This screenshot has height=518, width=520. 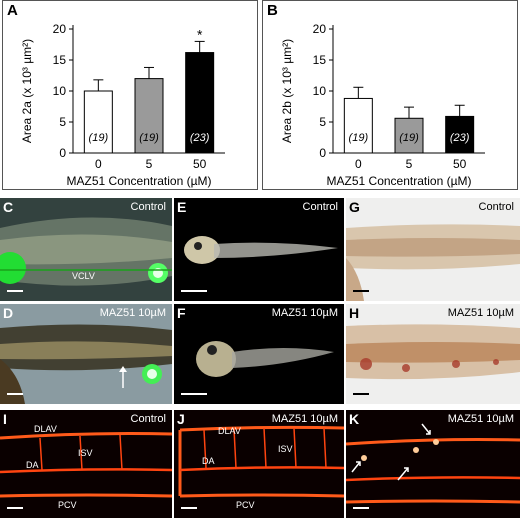 I want to click on scale-bar-h, so click(x=361, y=394).